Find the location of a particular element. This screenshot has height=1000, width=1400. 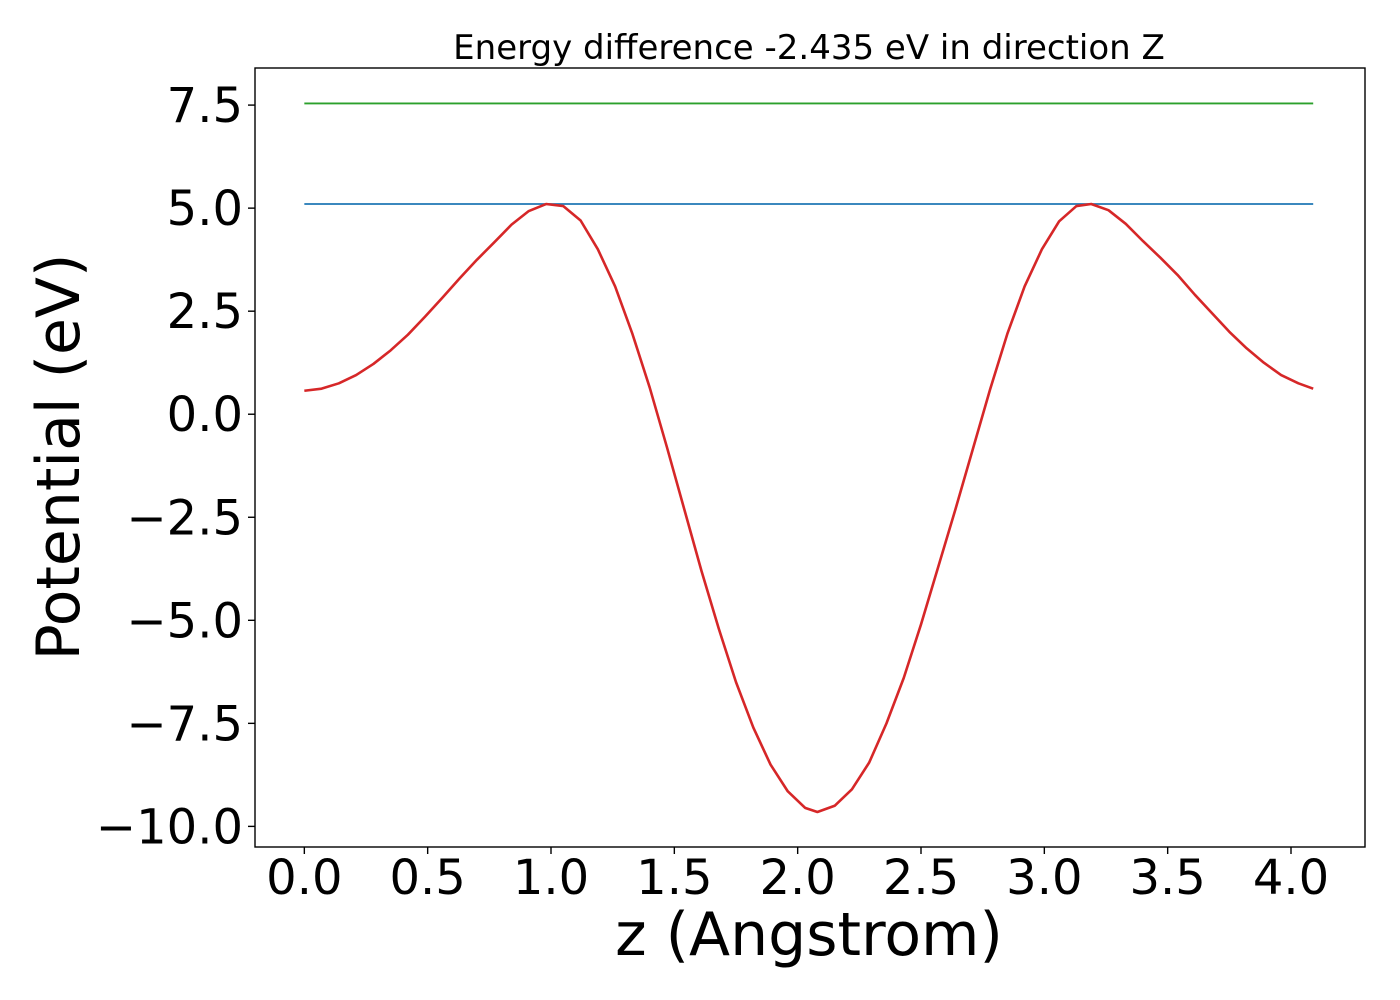

x-tick-label: 2.0 is located at coordinates (797, 878).